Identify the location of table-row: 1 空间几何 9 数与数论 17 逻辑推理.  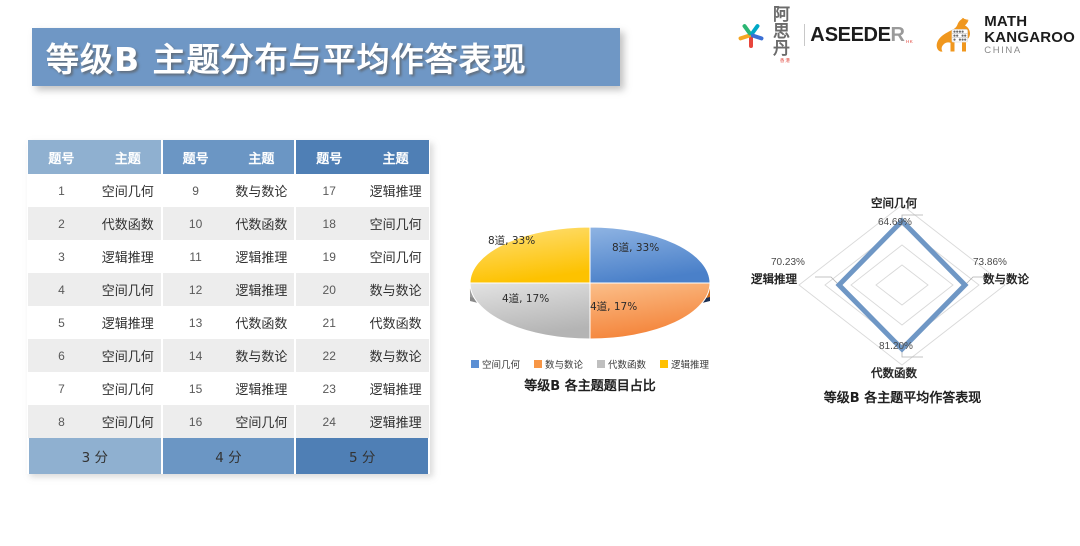
(228, 190).